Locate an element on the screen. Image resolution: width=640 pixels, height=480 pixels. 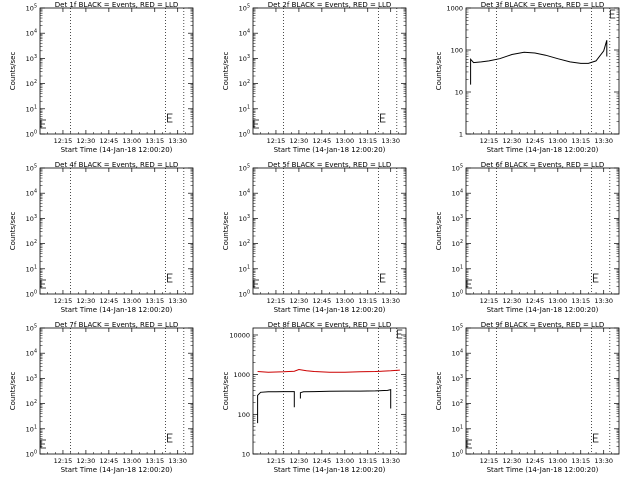
chart-title: Det 1f BLACK = Events, RED = LLD is located at coordinates (116, 5).